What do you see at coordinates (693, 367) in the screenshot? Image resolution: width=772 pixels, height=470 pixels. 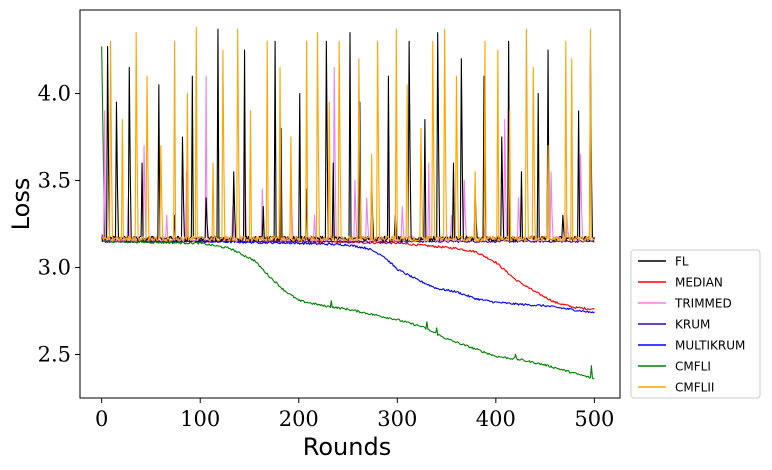 I see `legend-label-cmfli: CMFLI` at bounding box center [693, 367].